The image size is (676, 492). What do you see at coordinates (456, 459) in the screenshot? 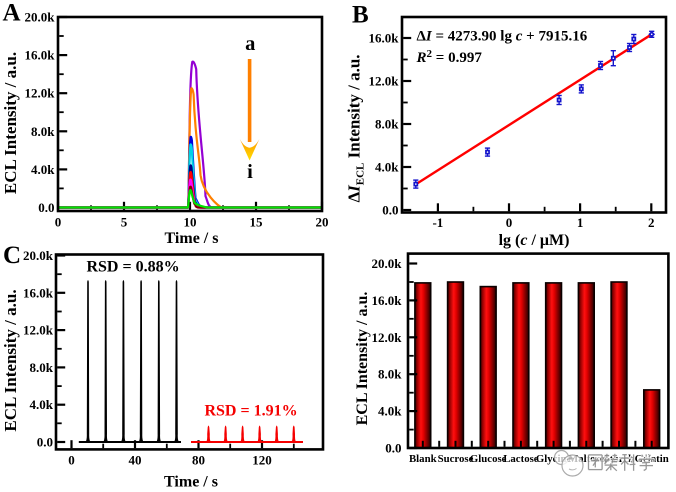
I see `svg-text: Sucrose` at bounding box center [456, 459].